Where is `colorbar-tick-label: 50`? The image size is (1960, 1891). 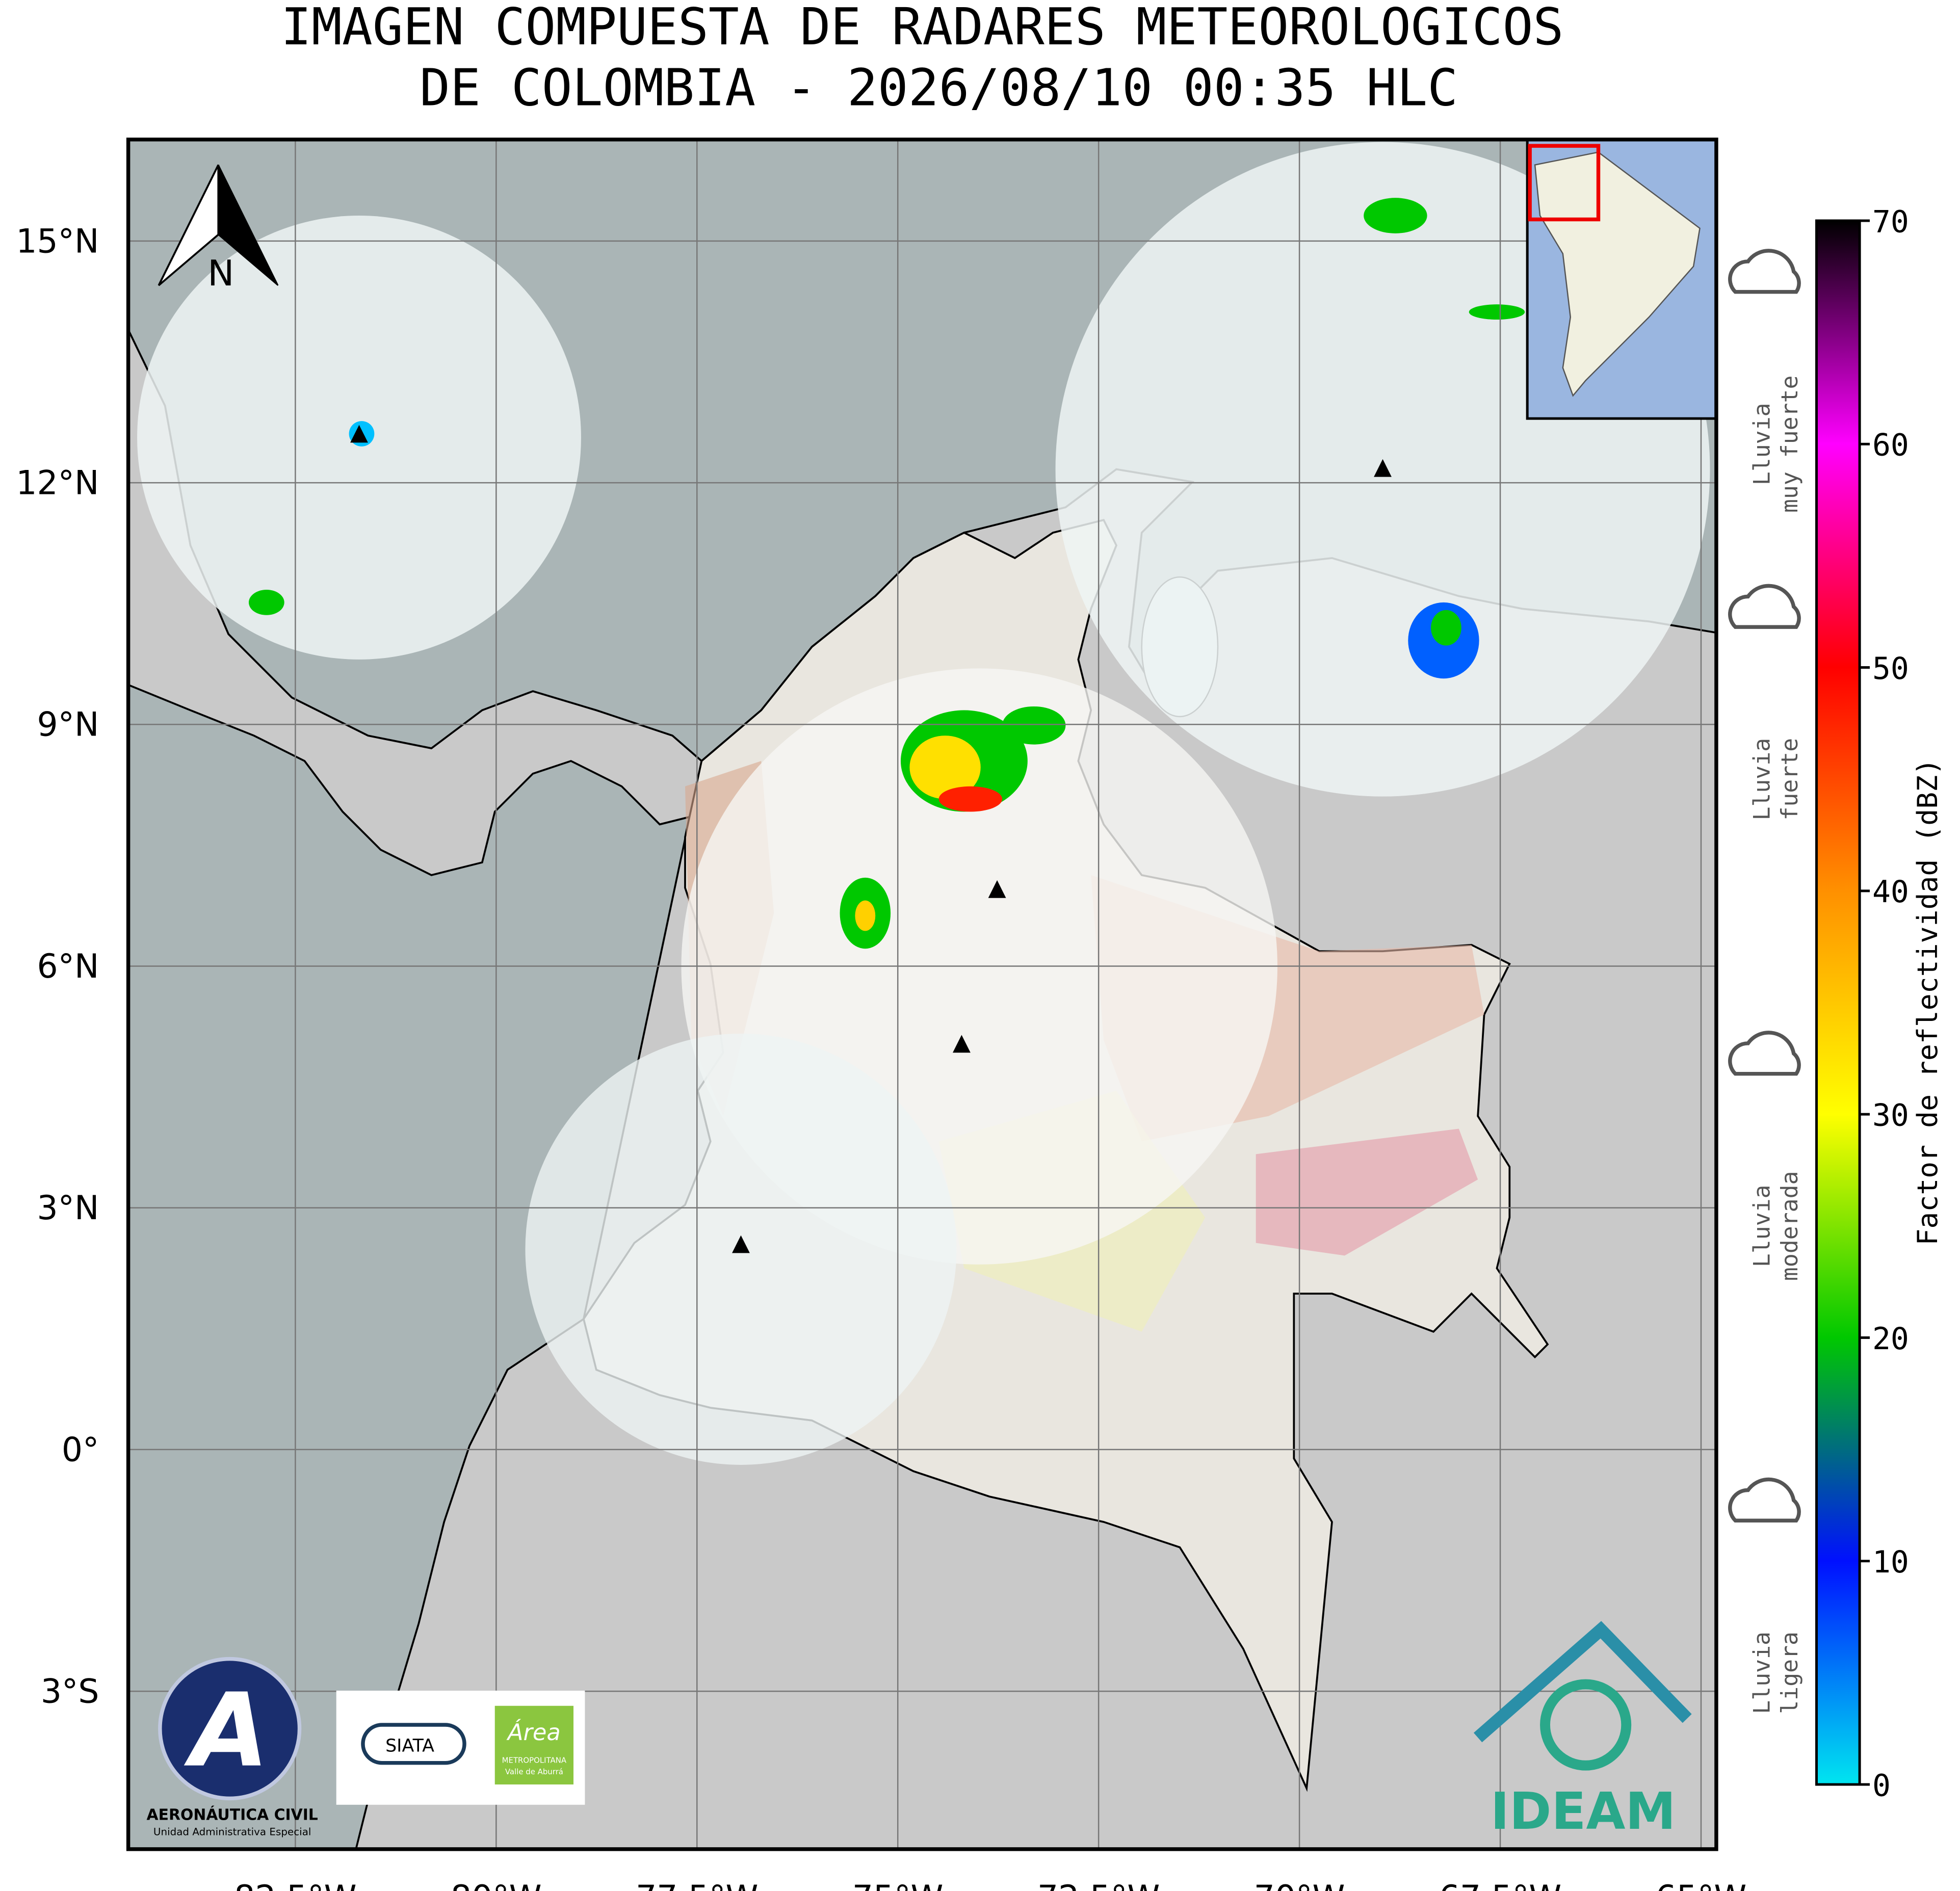
colorbar-tick-label: 50 is located at coordinates (1890, 669).